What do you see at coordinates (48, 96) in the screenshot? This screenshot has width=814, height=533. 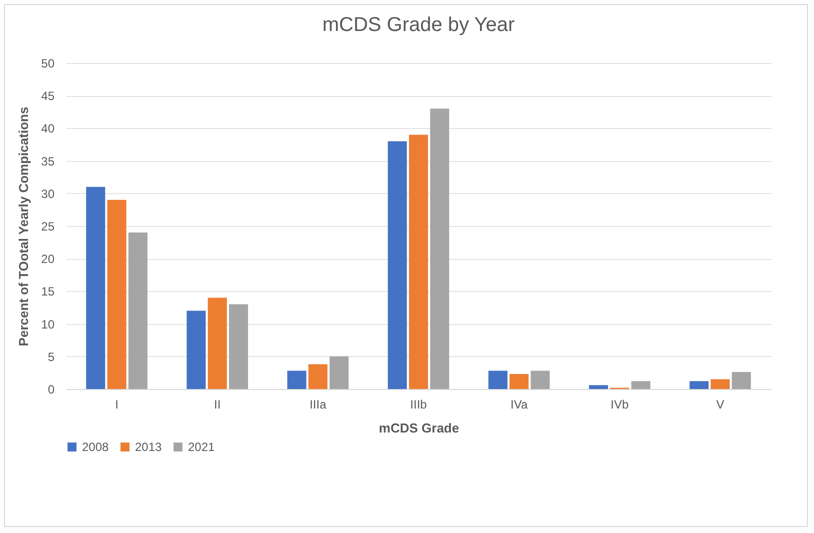 I see `y-tick-label: 45` at bounding box center [48, 96].